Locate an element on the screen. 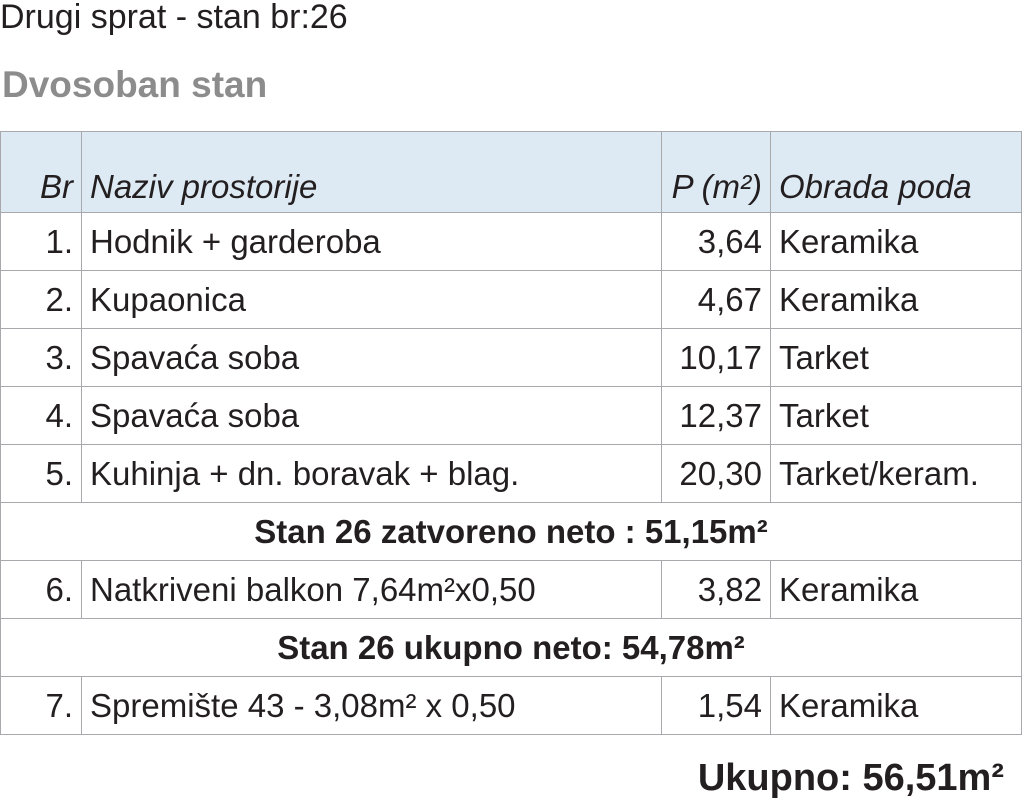 The height and width of the screenshot is (811, 1022). table-cell: 4. is located at coordinates (41, 415).